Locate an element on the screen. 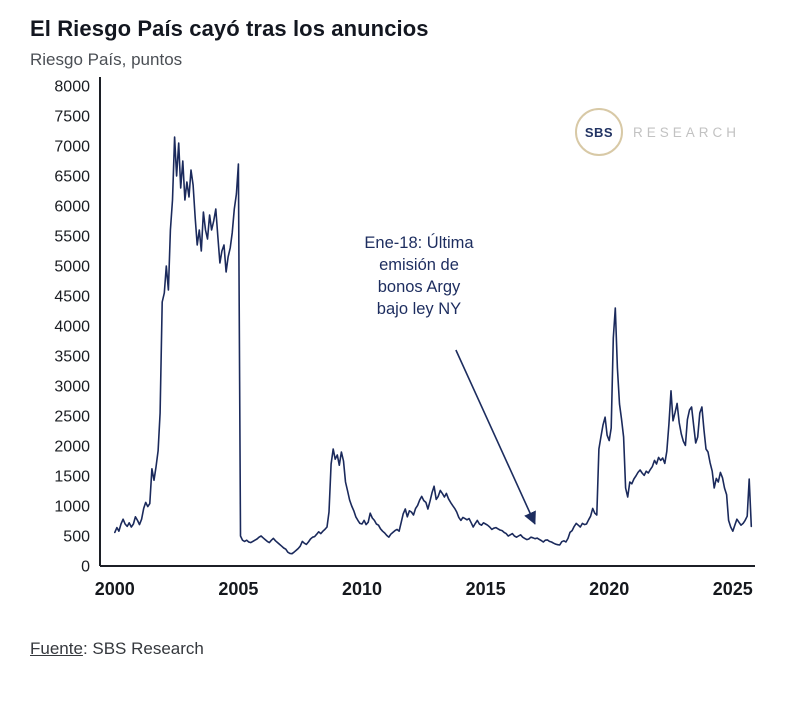 This screenshot has width=800, height=702. source-text: : SBS Research is located at coordinates (143, 648).